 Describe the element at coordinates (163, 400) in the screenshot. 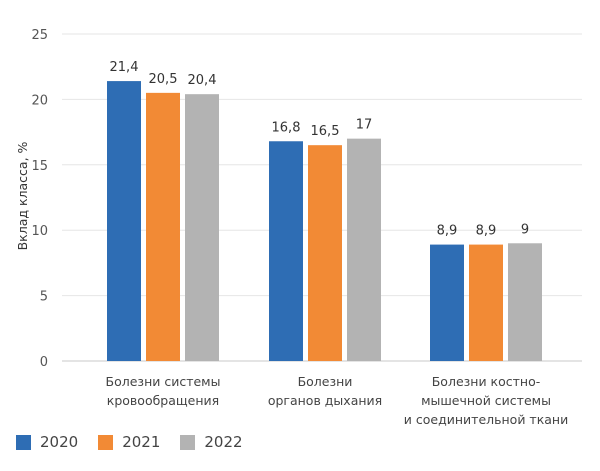

I see `category-label-line: кровообращения` at that location.